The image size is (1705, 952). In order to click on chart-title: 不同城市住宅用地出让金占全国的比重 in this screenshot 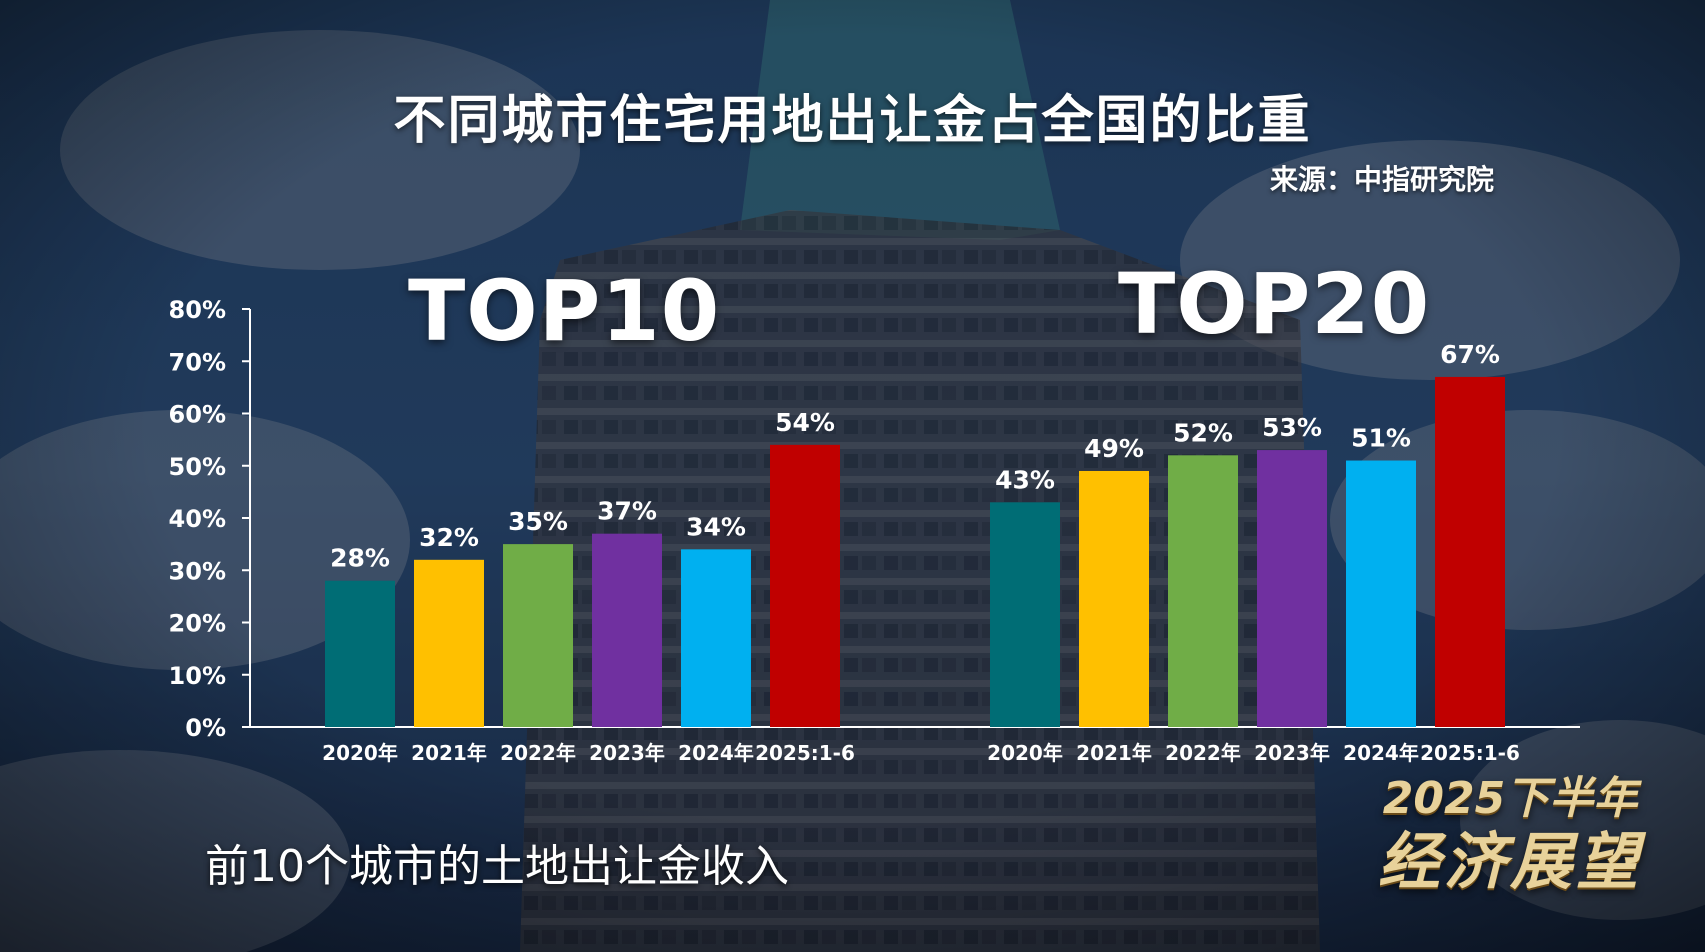, I will do `click(852, 121)`.